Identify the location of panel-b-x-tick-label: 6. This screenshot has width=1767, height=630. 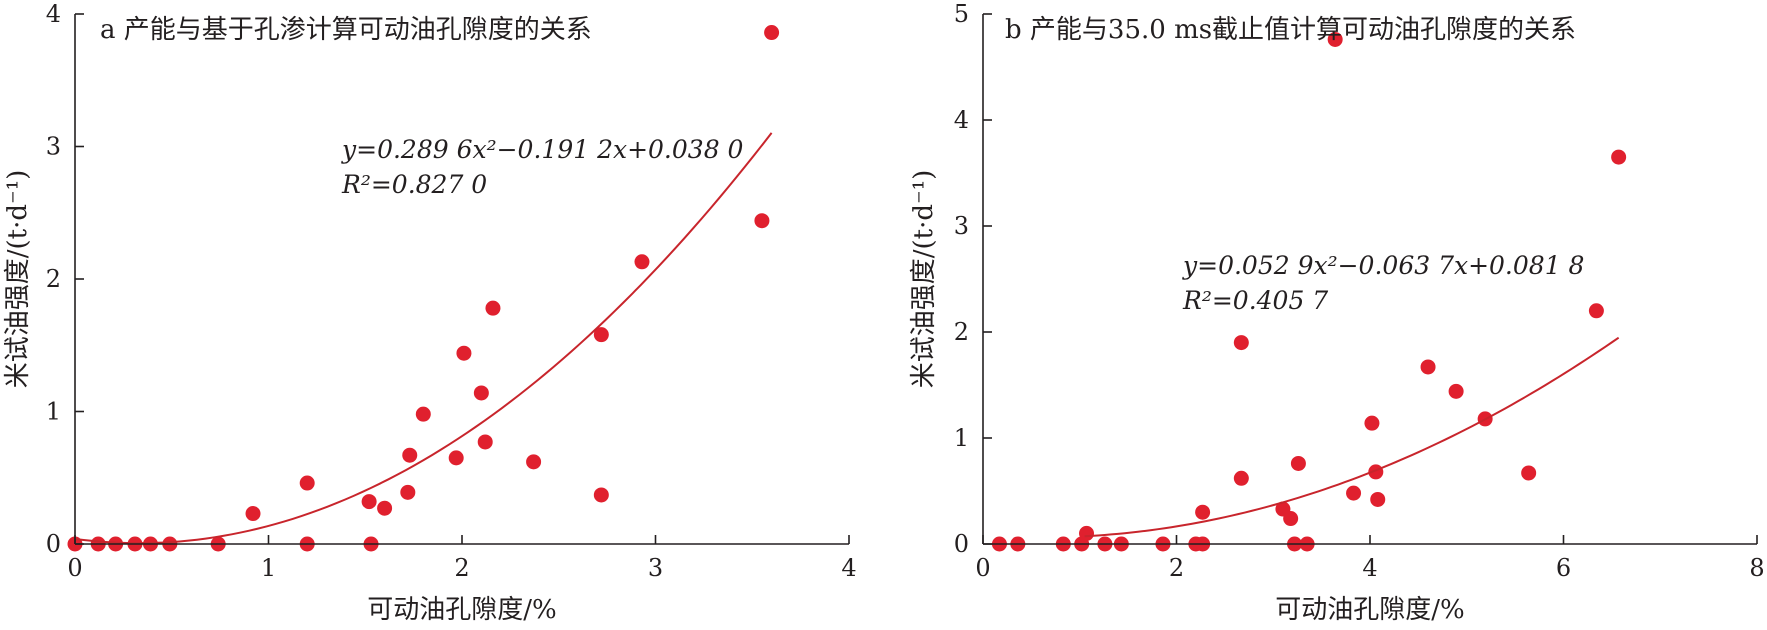
(1563, 568).